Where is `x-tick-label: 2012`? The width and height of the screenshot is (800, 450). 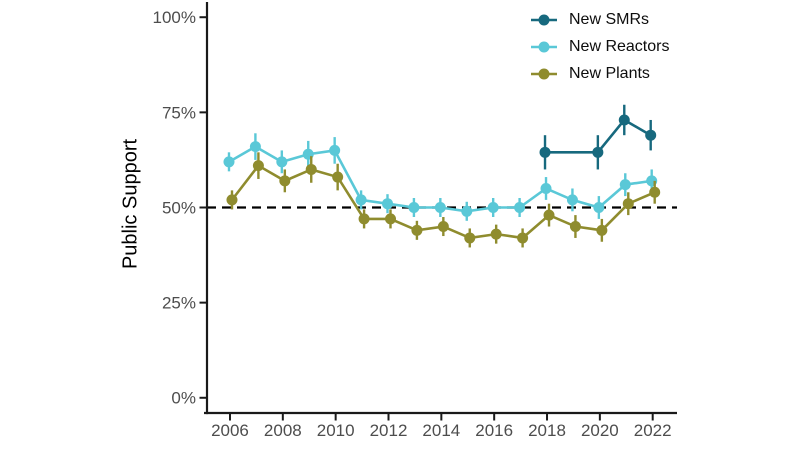
x-tick-label: 2012 is located at coordinates (389, 430).